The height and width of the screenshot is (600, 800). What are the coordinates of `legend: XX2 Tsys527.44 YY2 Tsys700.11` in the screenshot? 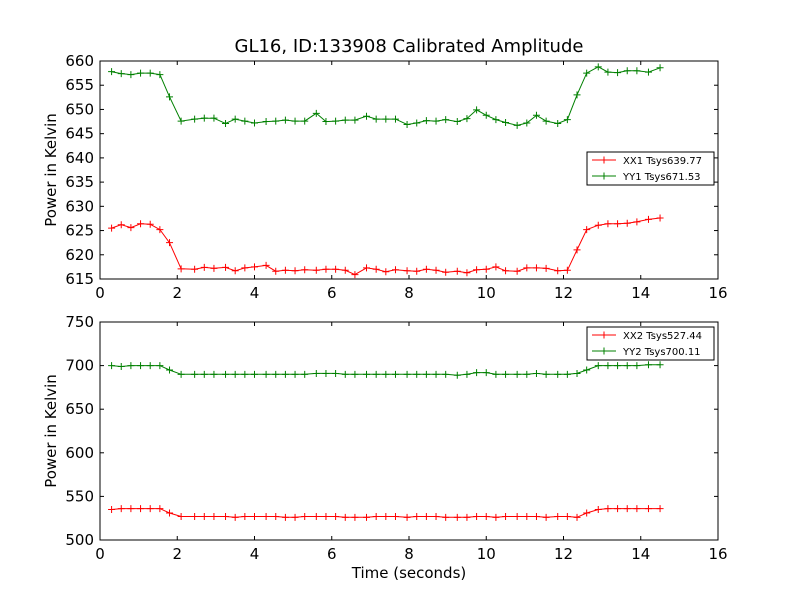 It's located at (650, 343).